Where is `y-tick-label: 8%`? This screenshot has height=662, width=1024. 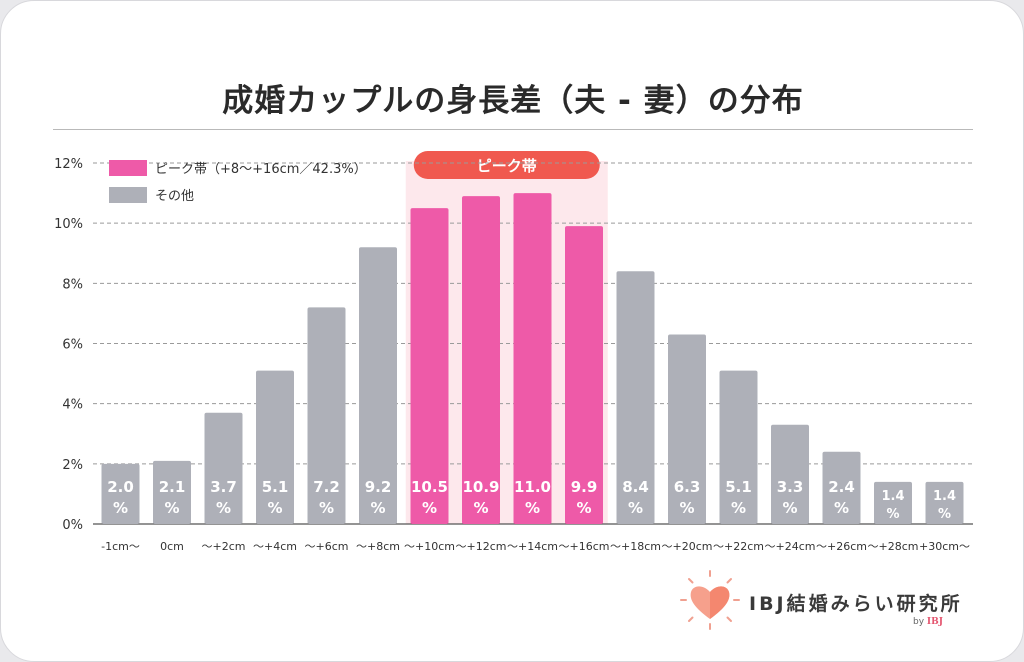 y-tick-label: 8% is located at coordinates (72, 284).